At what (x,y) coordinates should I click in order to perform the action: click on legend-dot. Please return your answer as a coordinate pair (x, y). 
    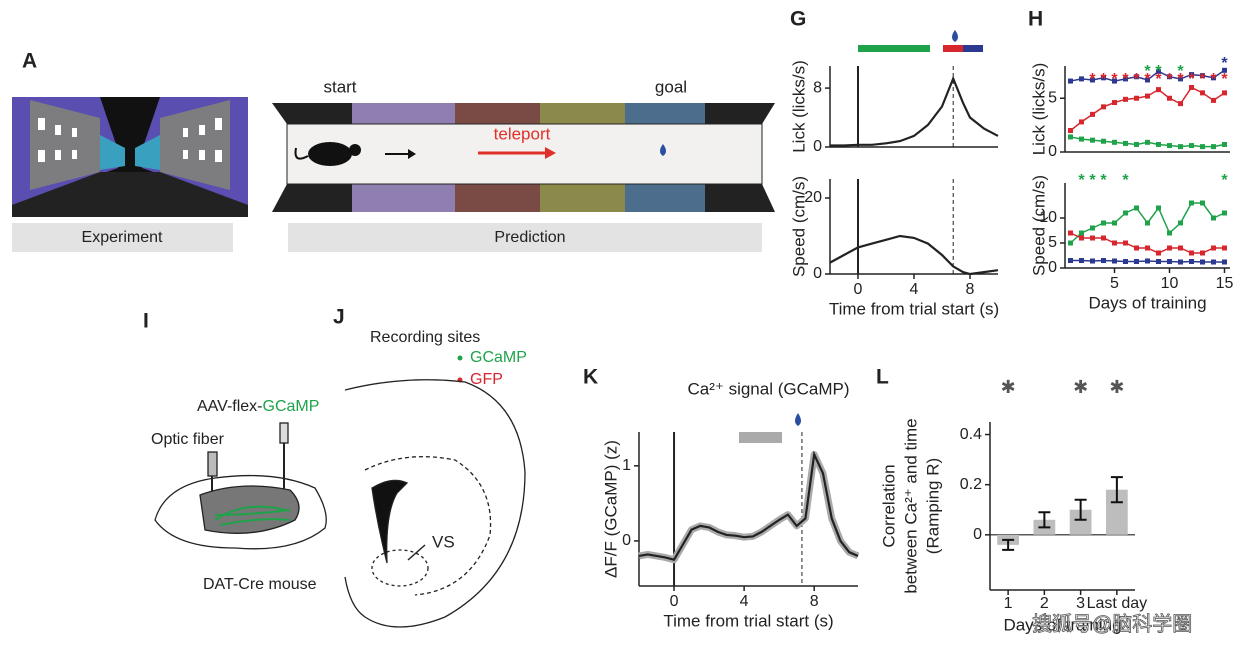
    Looking at the image, I should click on (460, 358).